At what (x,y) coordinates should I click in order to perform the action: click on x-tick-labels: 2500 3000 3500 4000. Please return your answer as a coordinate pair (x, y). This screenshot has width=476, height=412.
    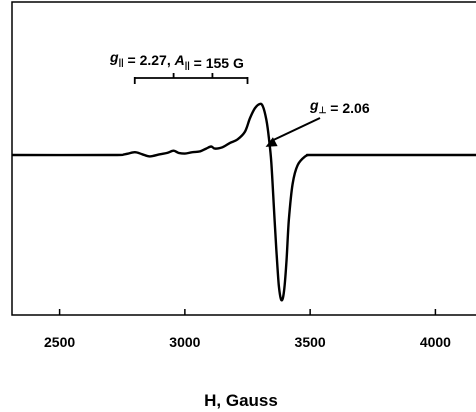
    Looking at the image, I should click on (247, 342).